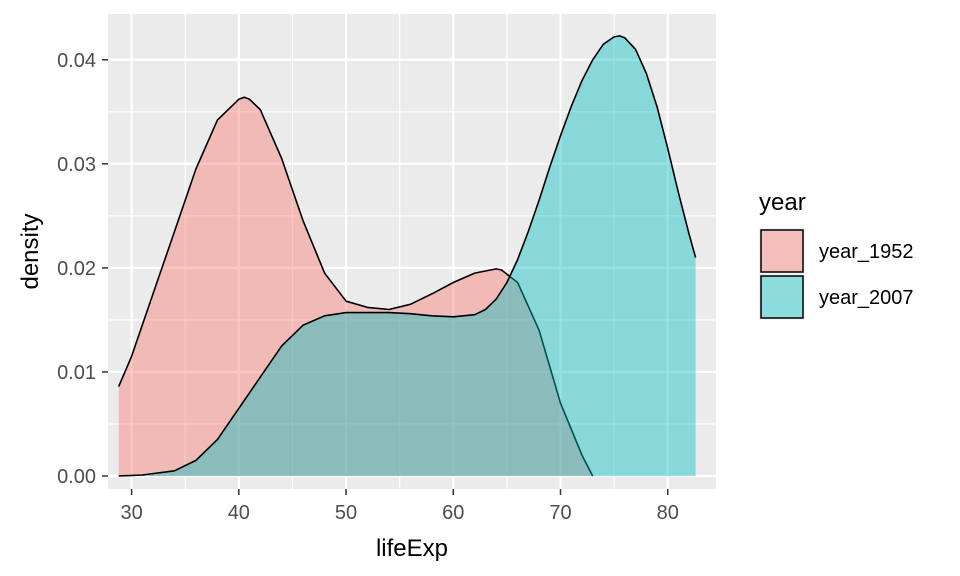 The width and height of the screenshot is (960, 576). Describe the element at coordinates (412, 548) in the screenshot. I see `x-axis-title: lifeExp` at that location.